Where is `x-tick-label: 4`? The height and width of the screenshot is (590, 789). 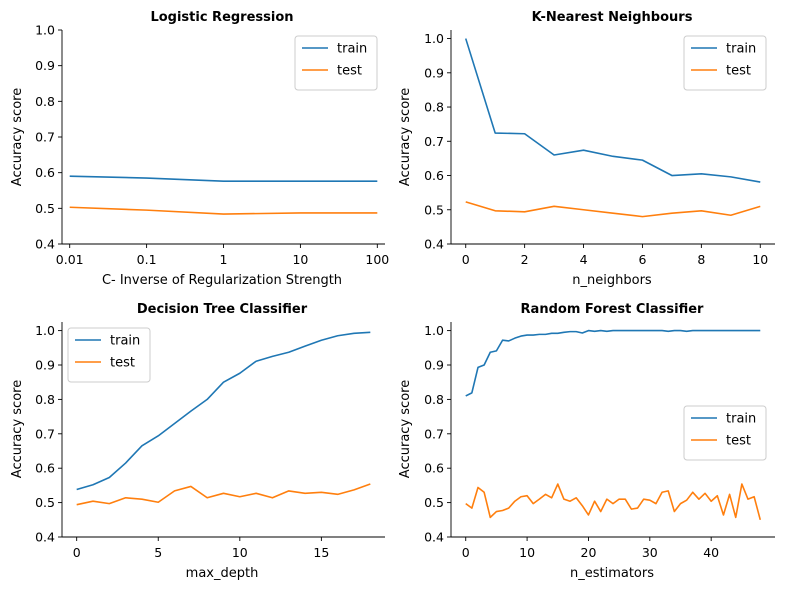 x-tick-label: 4 is located at coordinates (584, 259).